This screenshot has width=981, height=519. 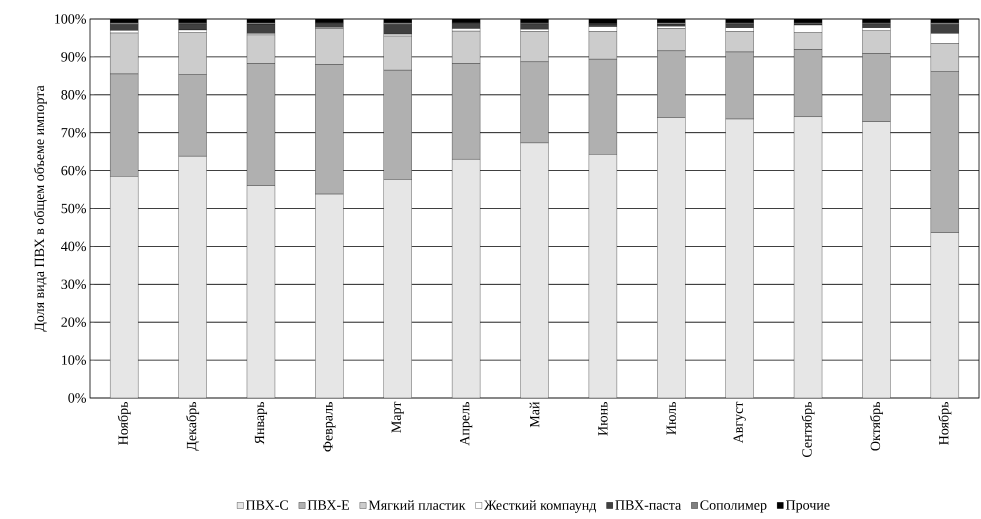 I want to click on y-axis-title: Доля вида ПВХ в общем объеме импорта, so click(x=40, y=208).